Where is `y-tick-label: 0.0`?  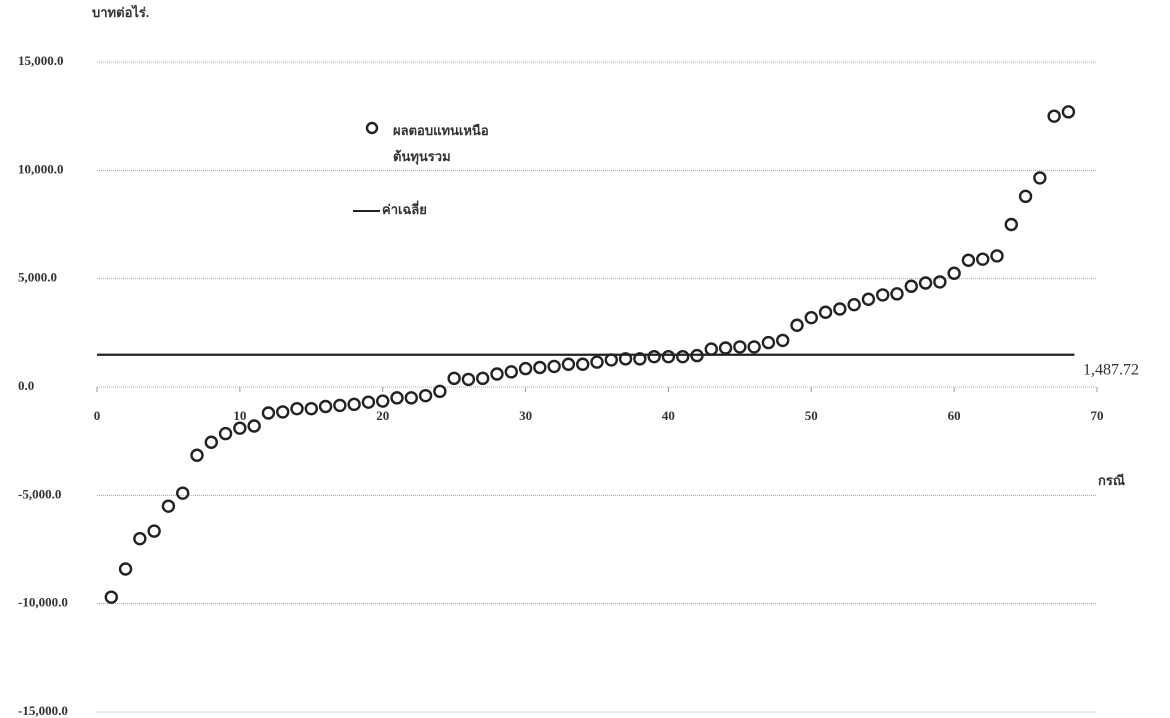 y-tick-label: 0.0 is located at coordinates (26, 385).